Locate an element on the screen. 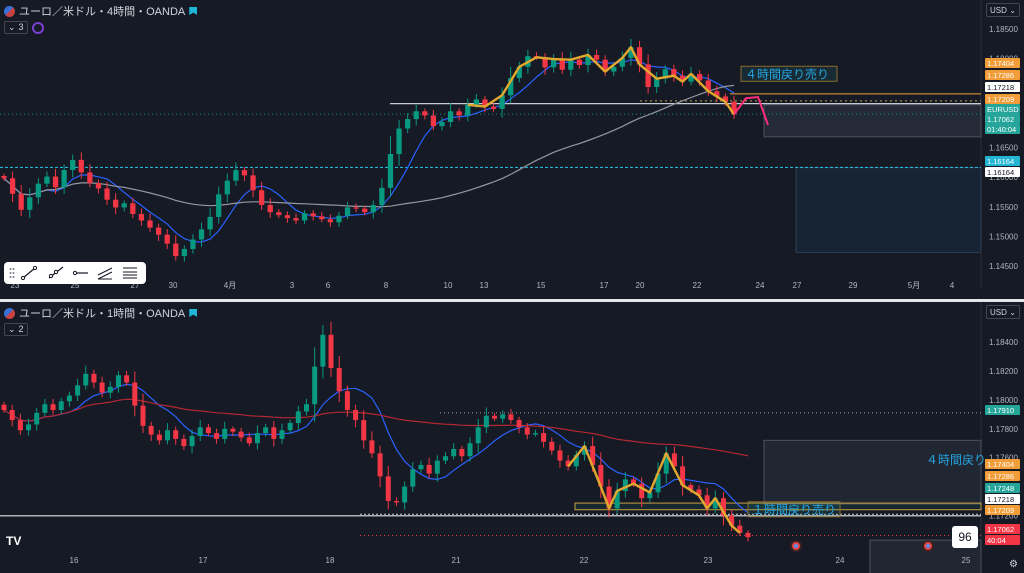 Image resolution: width=1024 pixels, height=573 pixels. indicator-ring-icon is located at coordinates (37, 27).